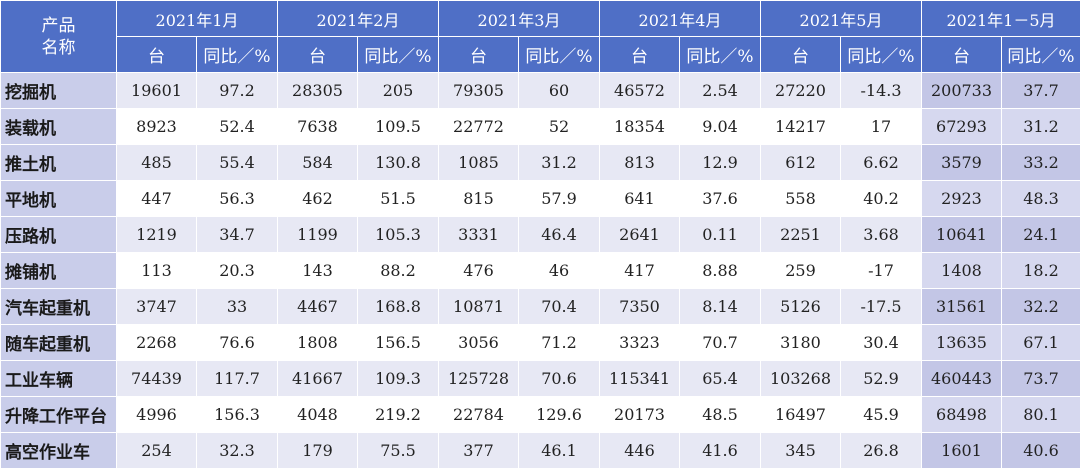 Image resolution: width=1080 pixels, height=471 pixels. I want to click on period-header: 2021年1月, so click(197, 18).